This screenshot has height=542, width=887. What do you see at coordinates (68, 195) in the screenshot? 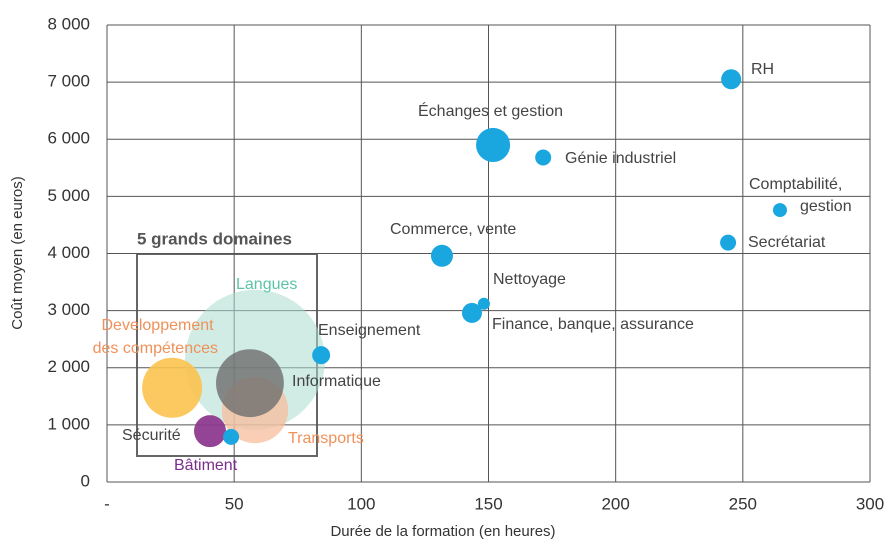
I see `y-tick-label: 5 000` at bounding box center [68, 195].